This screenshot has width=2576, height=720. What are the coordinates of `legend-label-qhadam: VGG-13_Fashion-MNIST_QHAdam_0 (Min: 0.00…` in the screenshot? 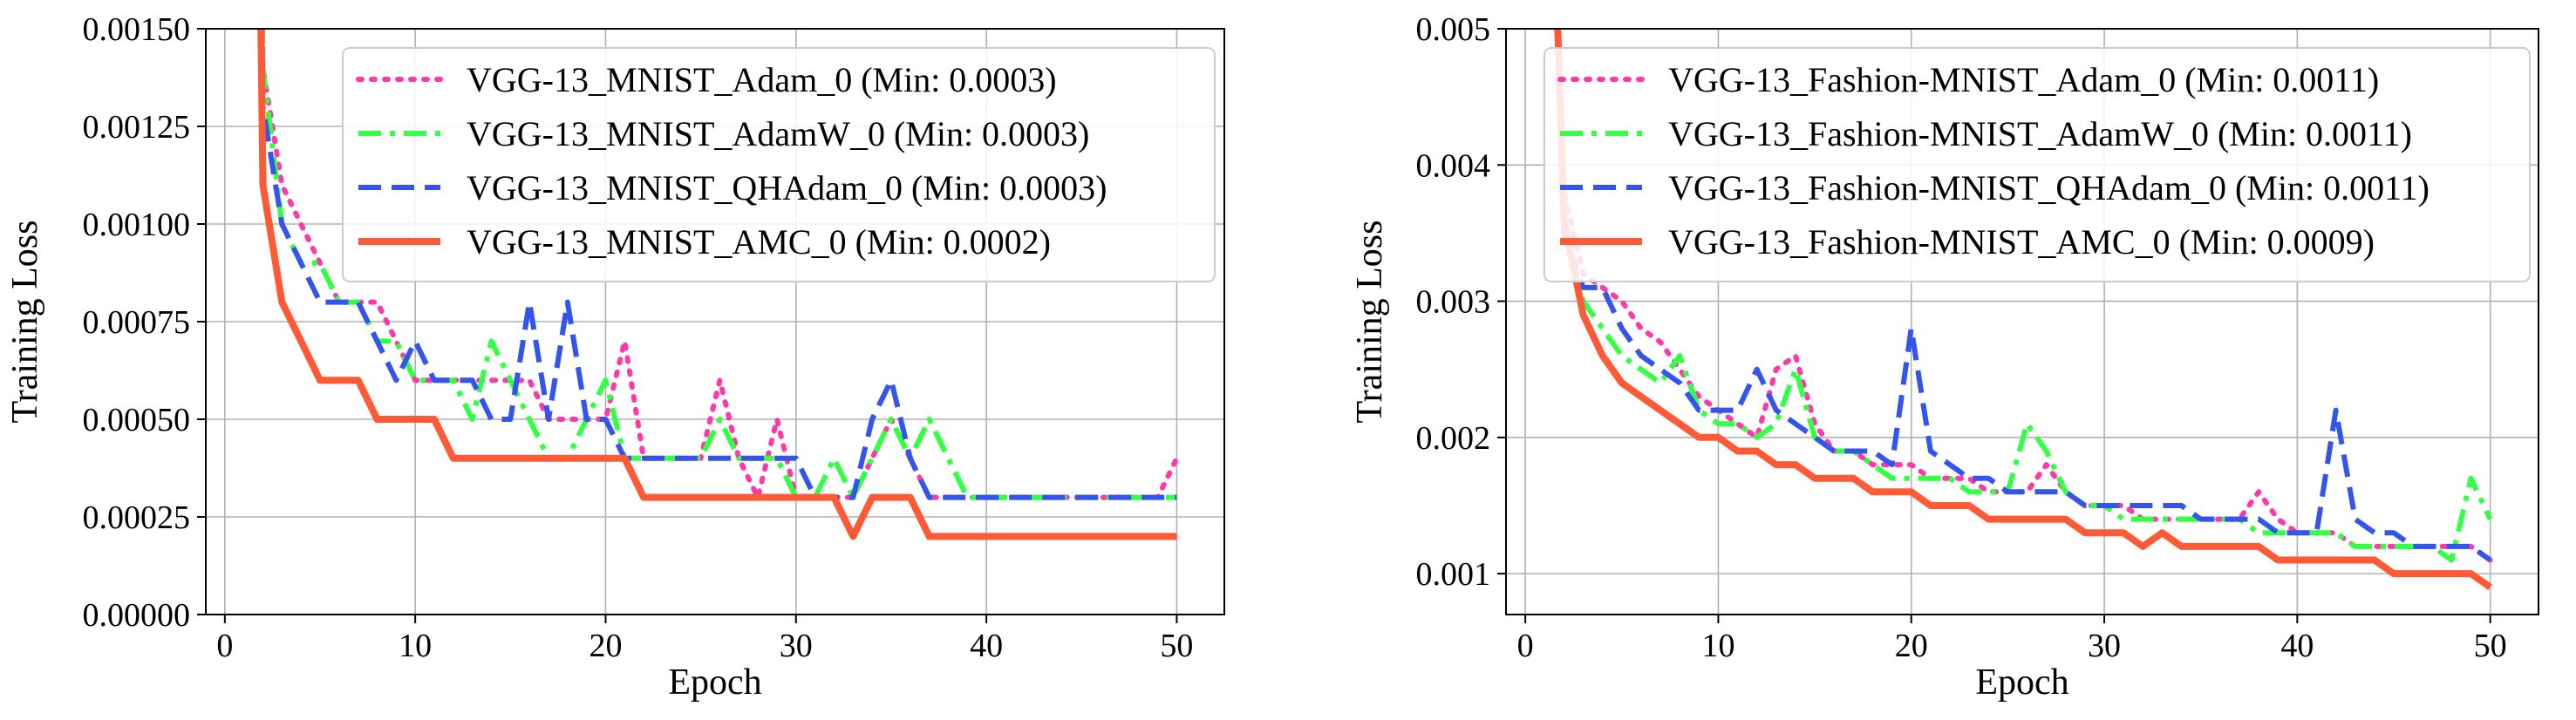 It's located at (2049, 187).